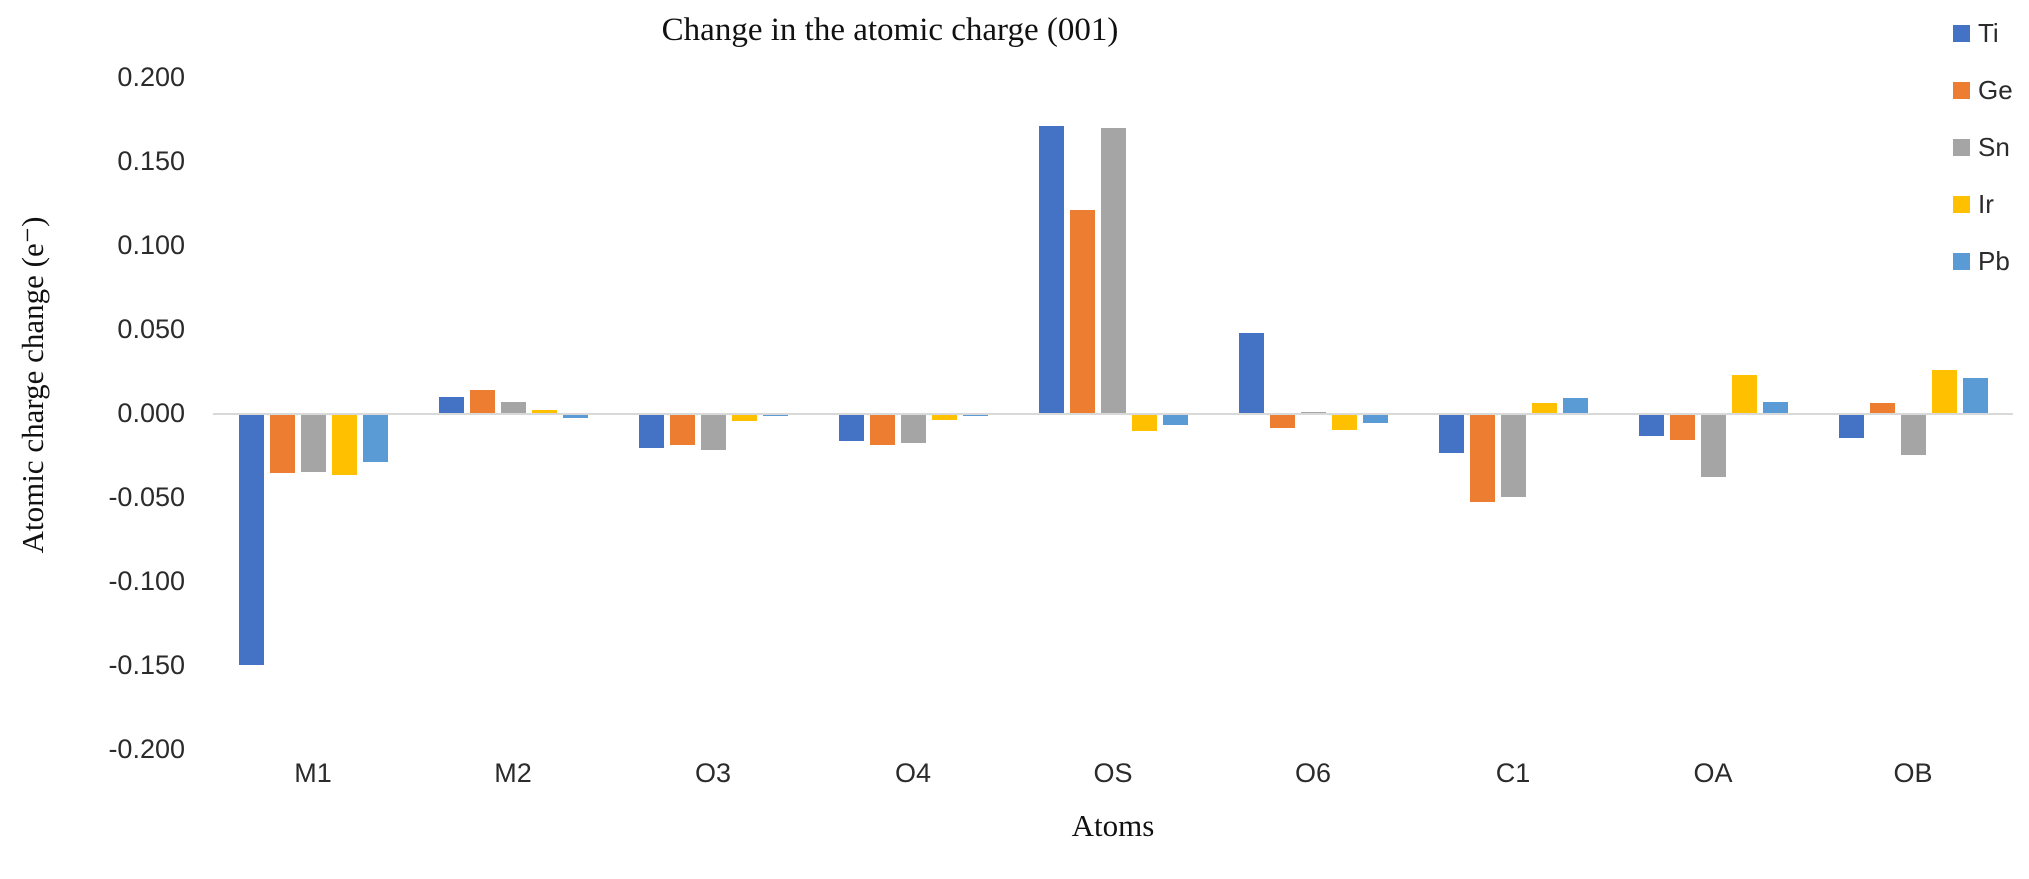 The image size is (2029, 879). What do you see at coordinates (713, 773) in the screenshot?
I see `x-category-label-o3: O3` at bounding box center [713, 773].